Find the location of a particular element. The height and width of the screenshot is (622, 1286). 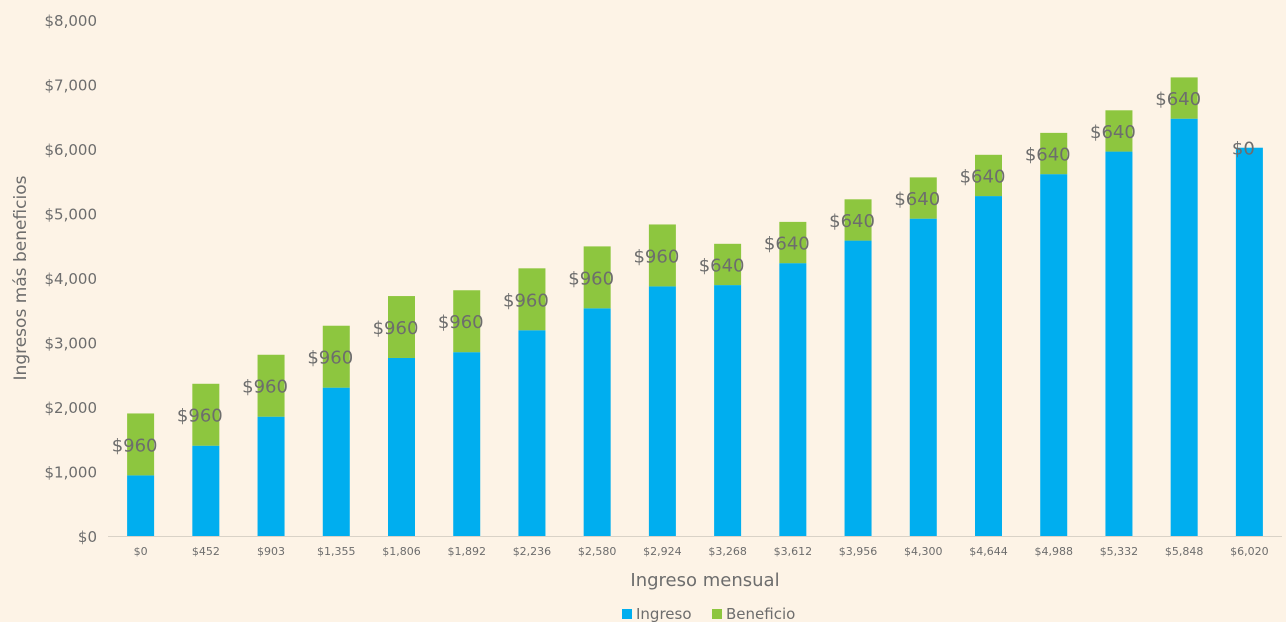

x-tick-label: $1,892 is located at coordinates (466, 551).